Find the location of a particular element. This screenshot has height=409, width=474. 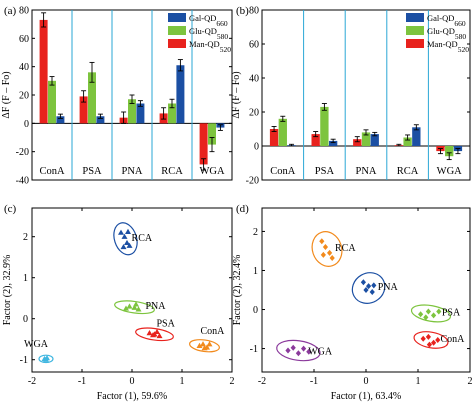

panel-label: (b) is located at coordinates (242, 11).